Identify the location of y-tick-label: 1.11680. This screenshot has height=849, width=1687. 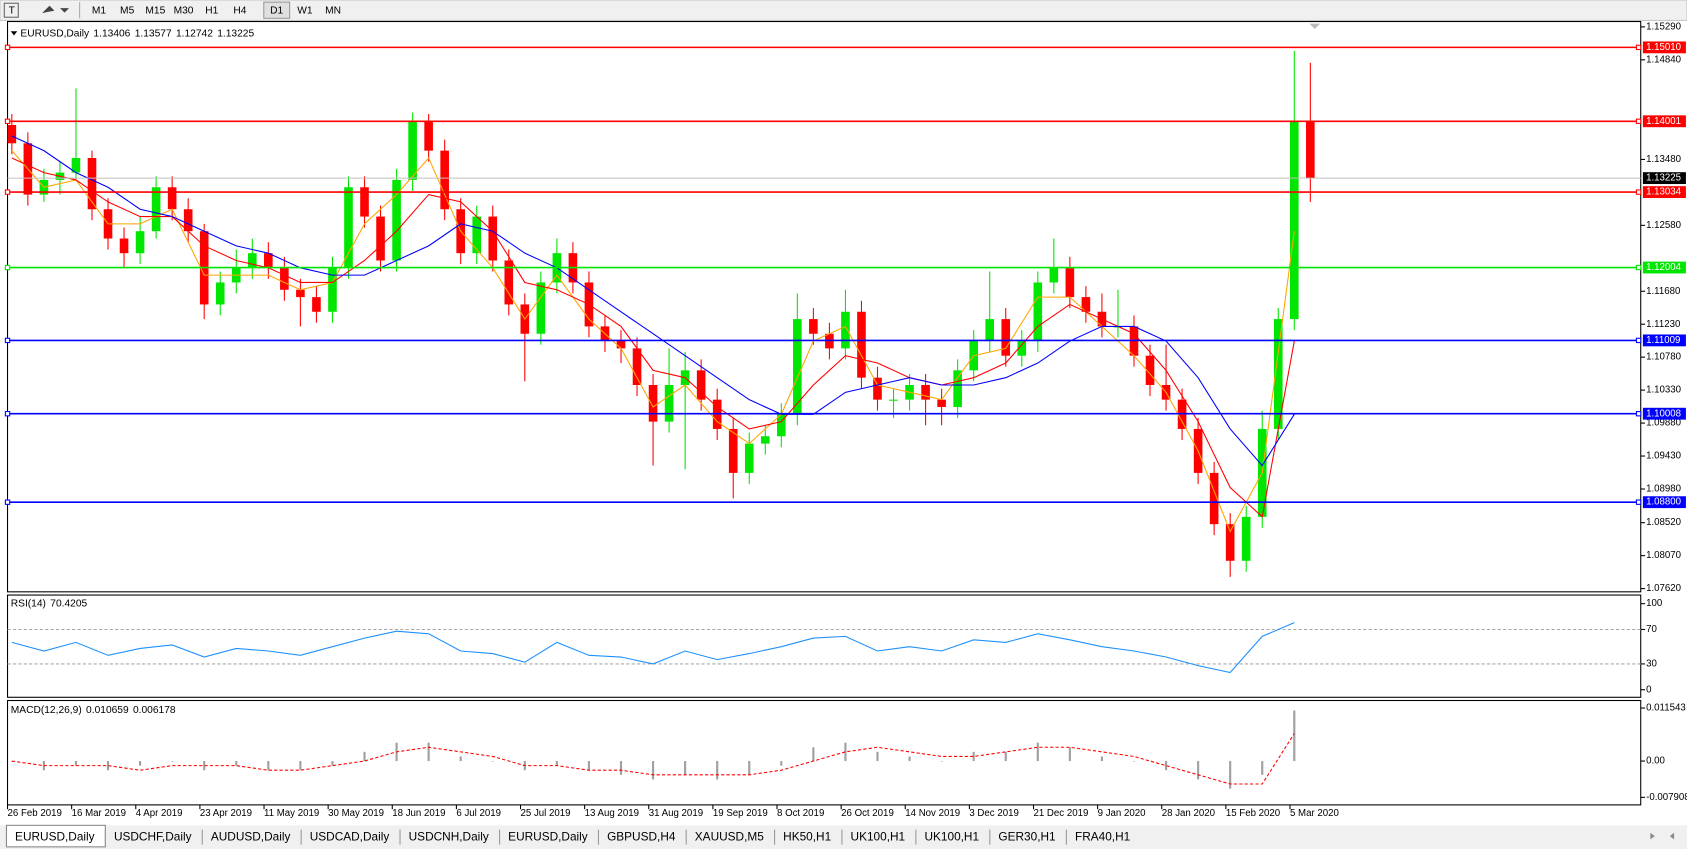
(1663, 291).